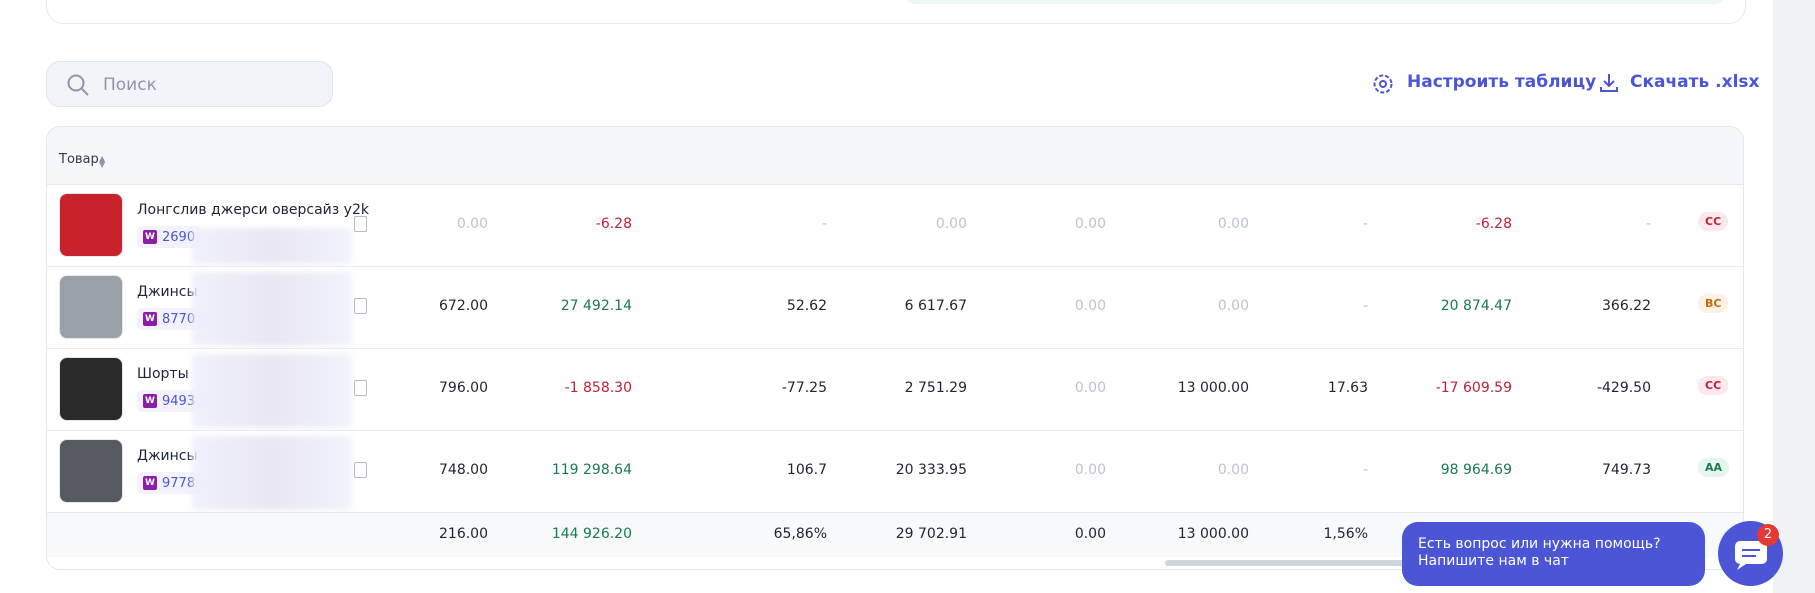 The height and width of the screenshot is (593, 1815). I want to click on sku: 2690, so click(179, 237).